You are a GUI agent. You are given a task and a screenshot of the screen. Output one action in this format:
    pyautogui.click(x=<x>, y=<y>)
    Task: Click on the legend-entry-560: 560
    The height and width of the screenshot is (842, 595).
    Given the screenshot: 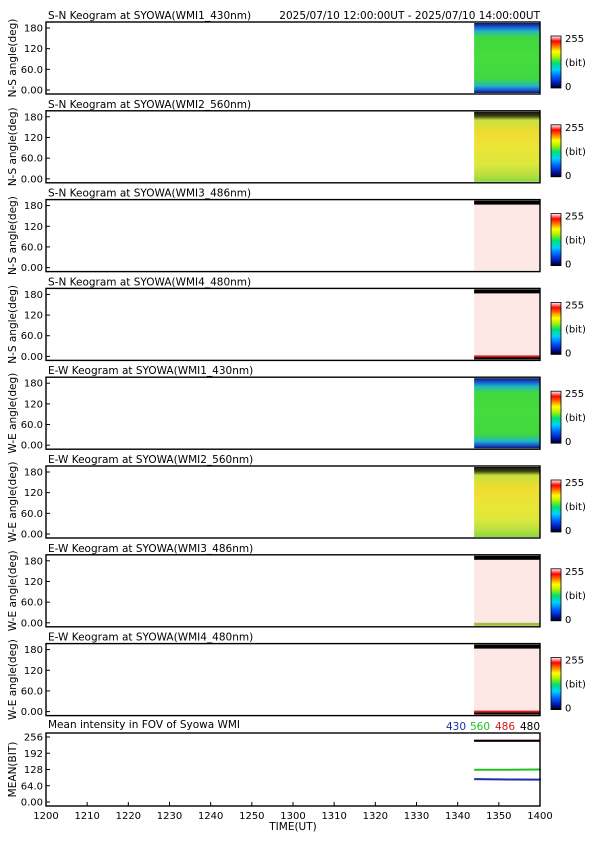 What is the action you would take?
    pyautogui.click(x=480, y=727)
    